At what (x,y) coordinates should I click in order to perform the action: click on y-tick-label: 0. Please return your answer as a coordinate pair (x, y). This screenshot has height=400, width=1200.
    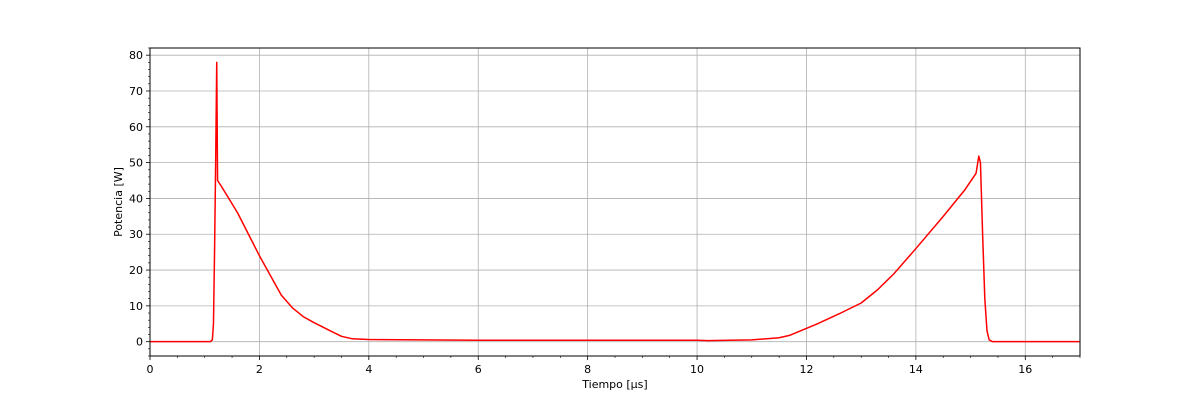
    Looking at the image, I should click on (139, 342).